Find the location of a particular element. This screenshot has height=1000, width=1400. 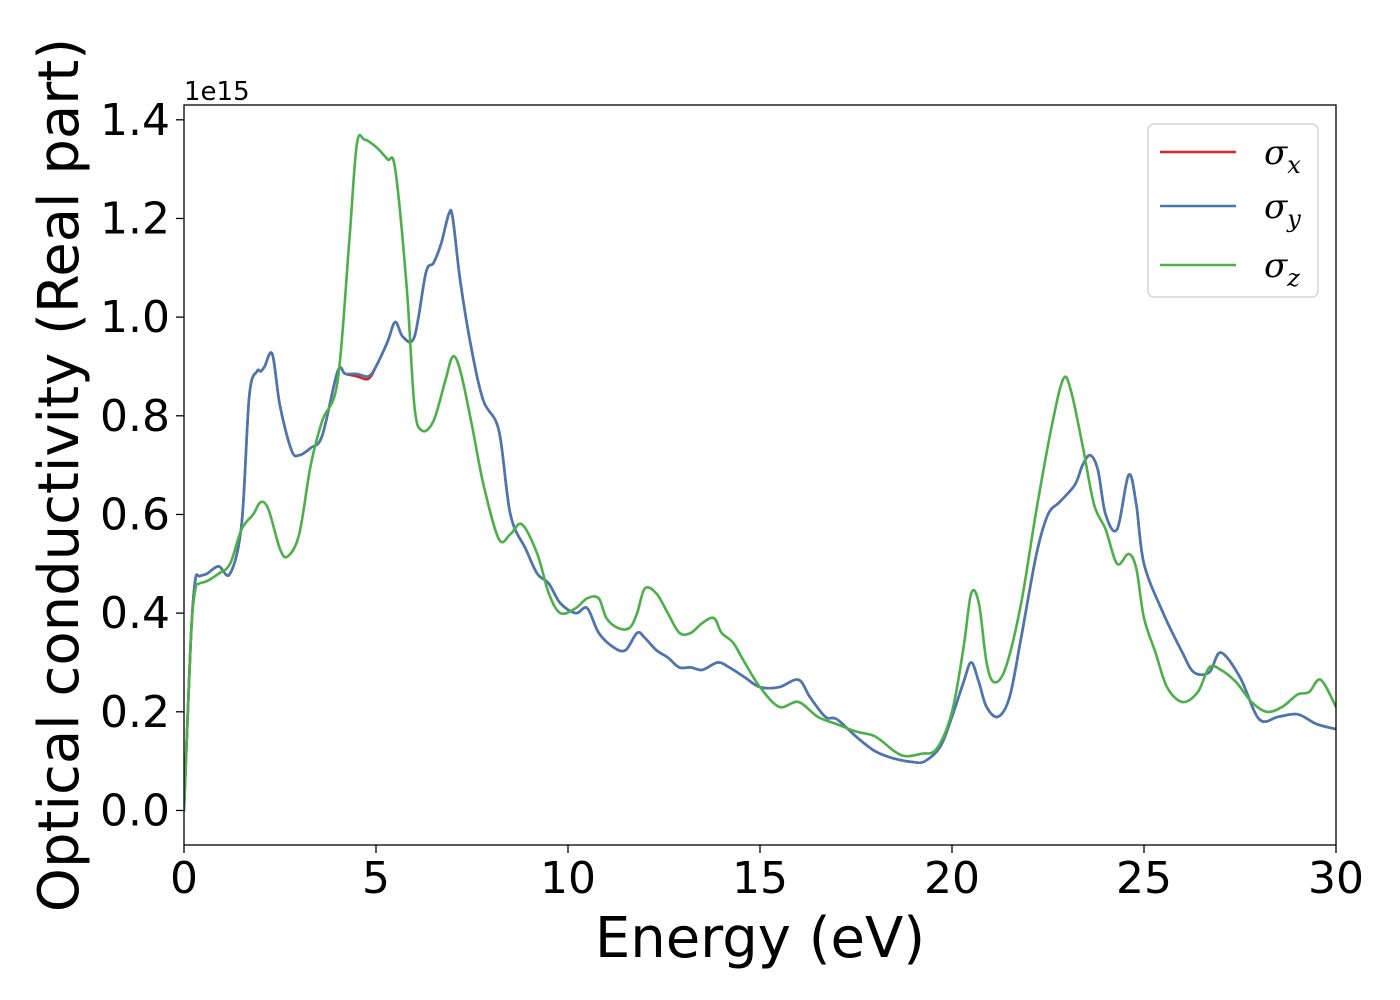

y-tick-label: 1.4 is located at coordinates (135, 120).